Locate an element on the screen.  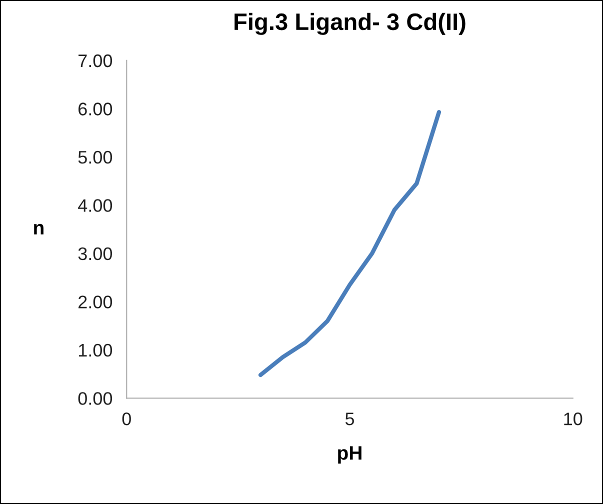
y-tick-label: 2.00 is located at coordinates (95, 302).